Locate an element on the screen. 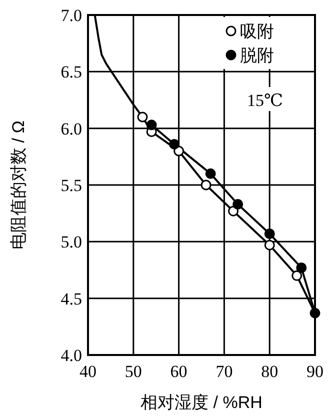 Image resolution: width=334 pixels, height=418 pixels. x-tick-label: 70 is located at coordinates (224, 371).